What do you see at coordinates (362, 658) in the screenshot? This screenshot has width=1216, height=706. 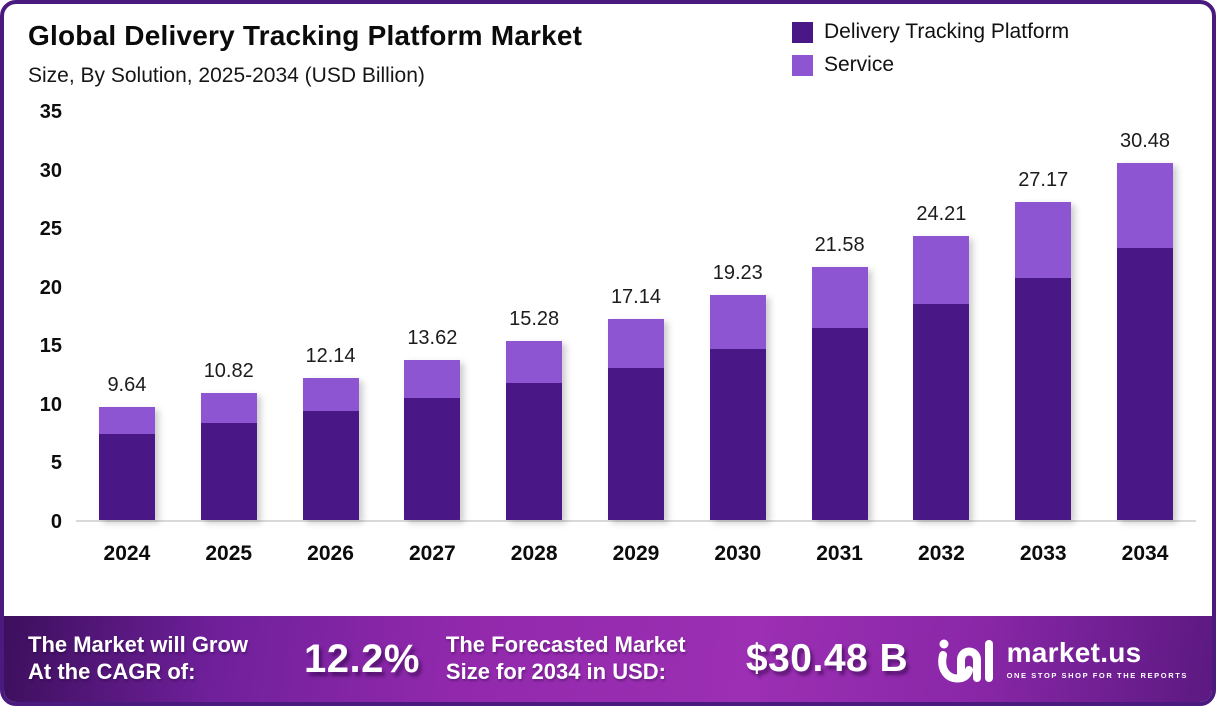 I see `cagr-value: 12.2%` at bounding box center [362, 658].